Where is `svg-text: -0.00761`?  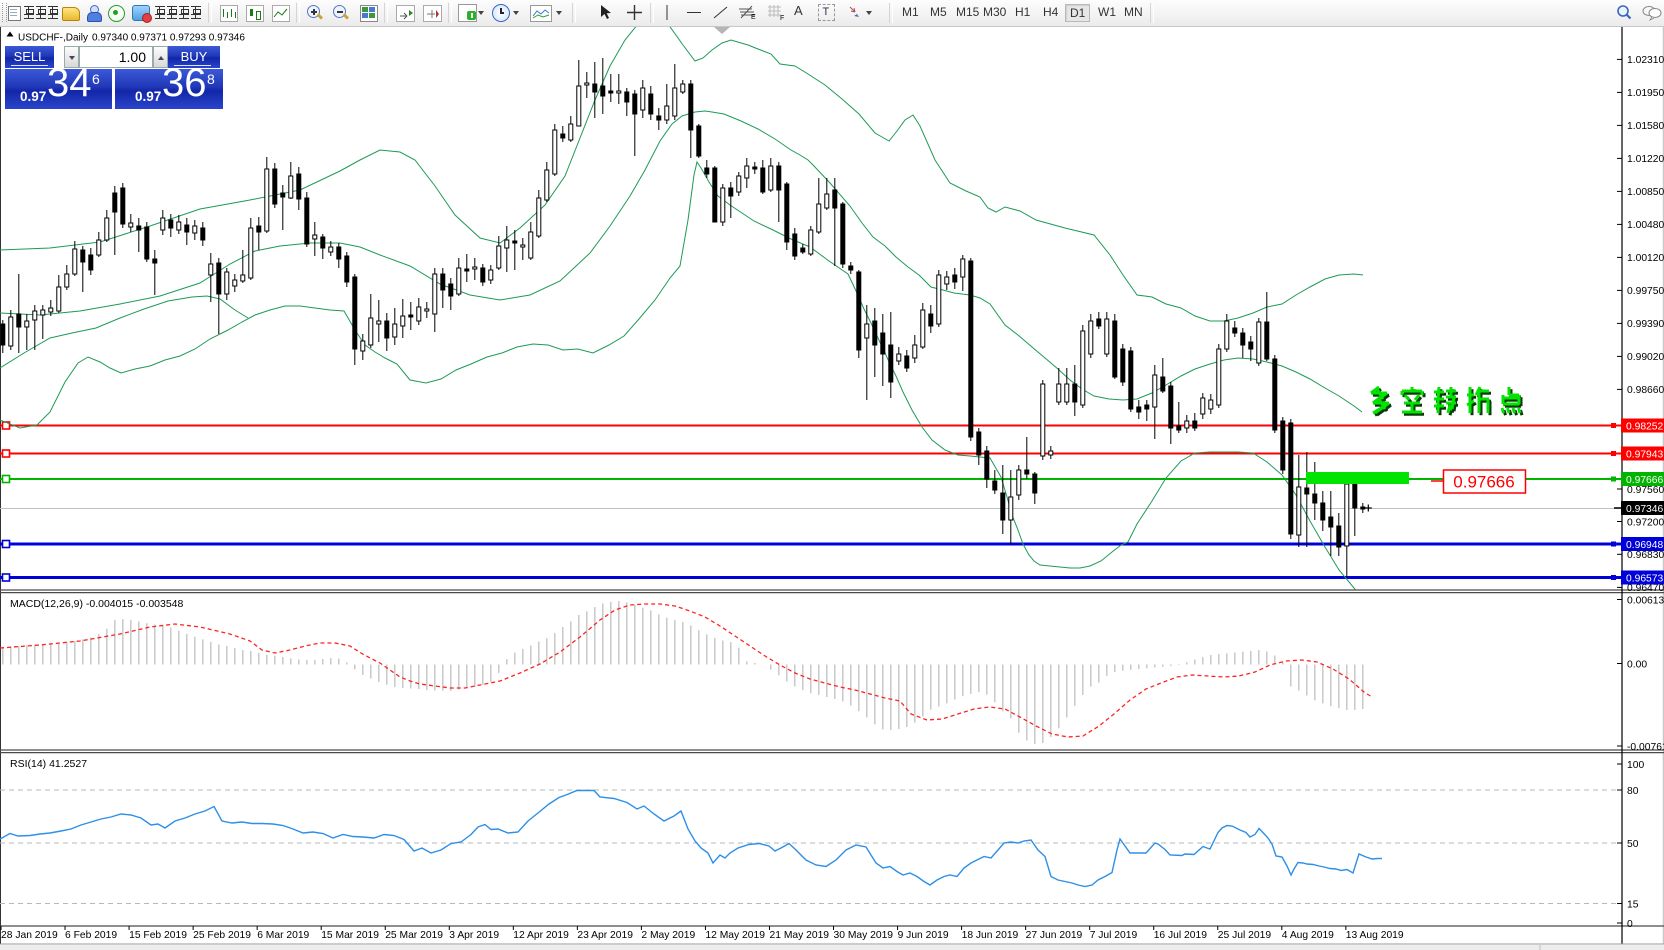 svg-text: -0.00761 is located at coordinates (1645, 747).